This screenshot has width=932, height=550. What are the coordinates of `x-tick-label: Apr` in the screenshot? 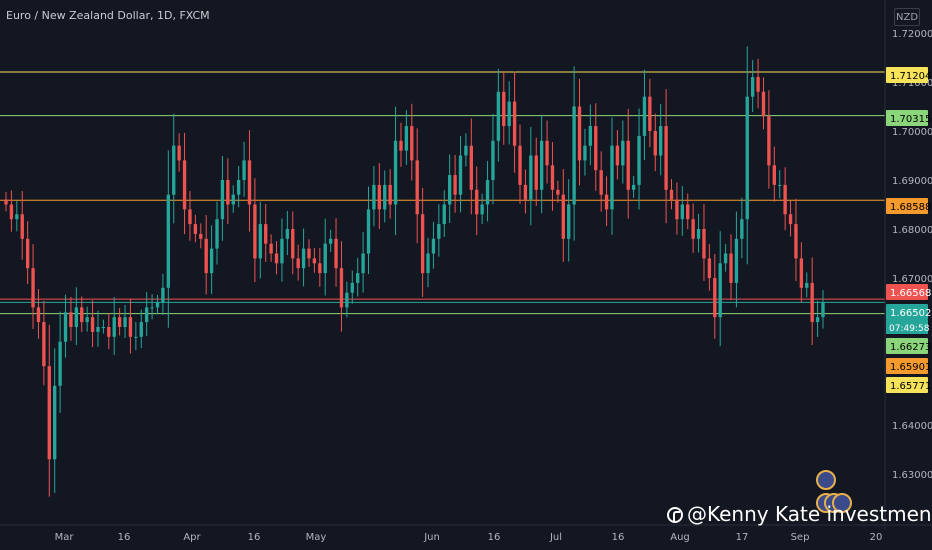 It's located at (192, 537).